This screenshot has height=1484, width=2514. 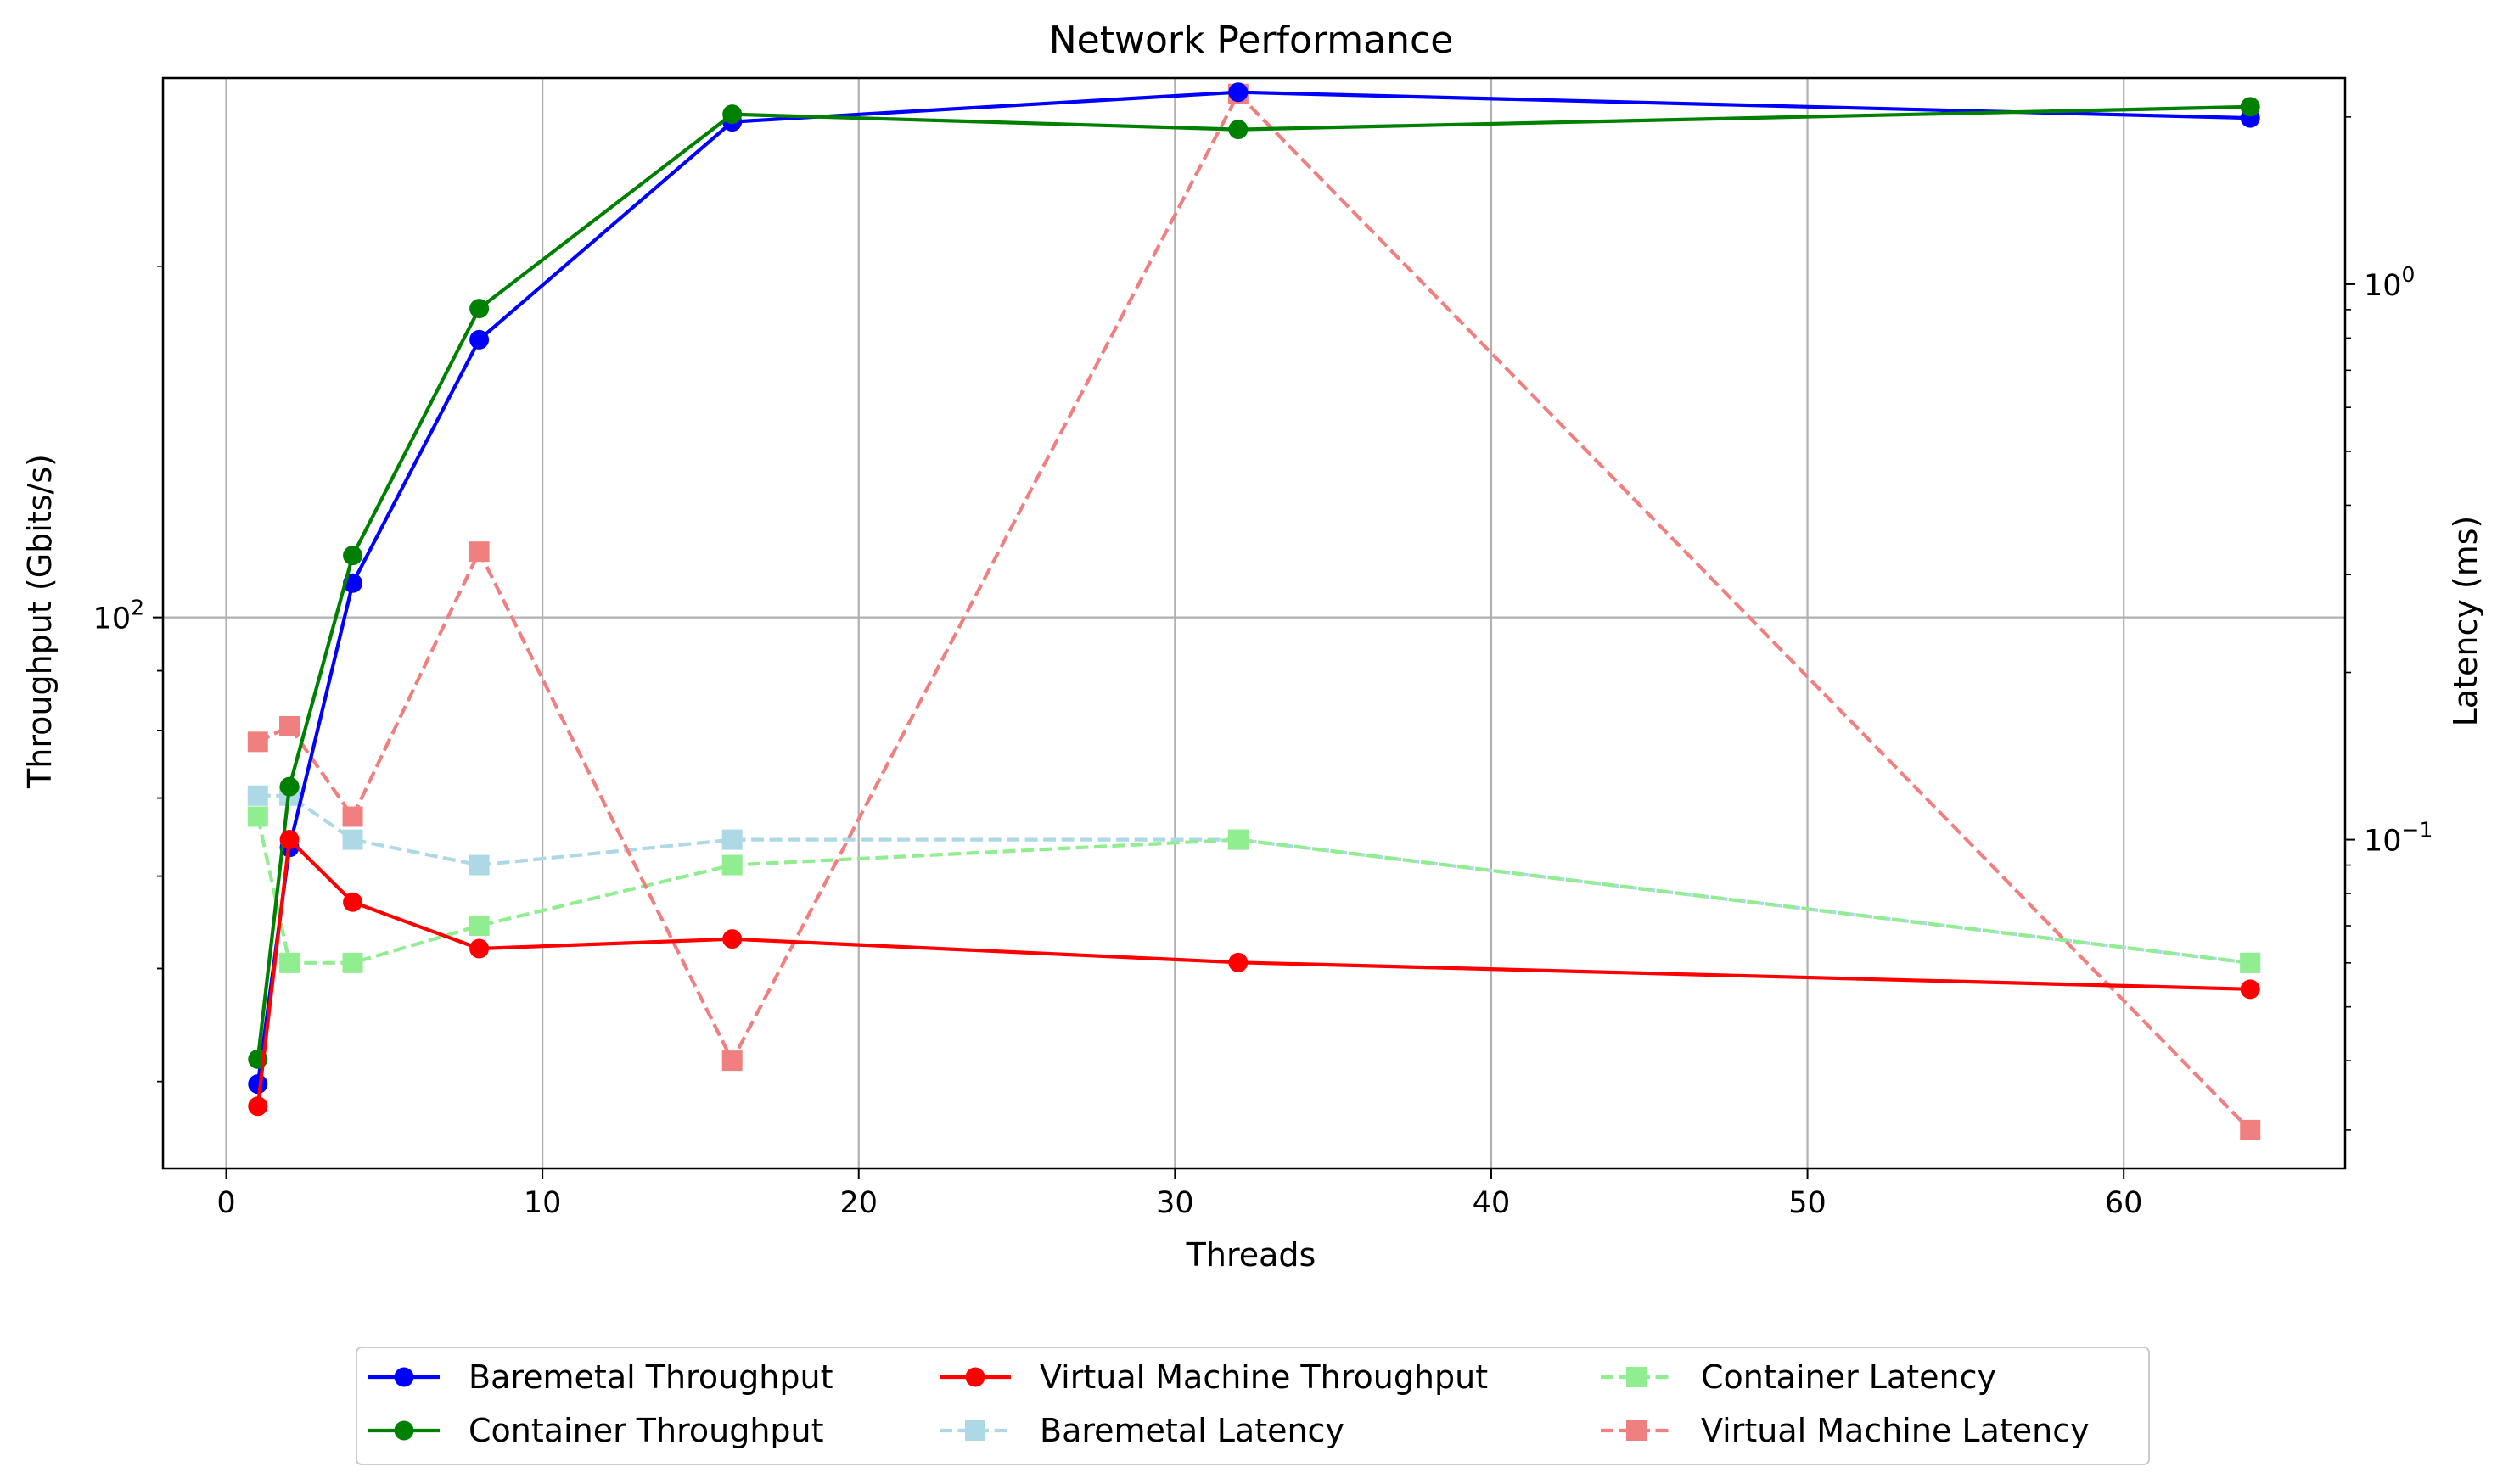 I want to click on x-tick-label: 50, so click(x=1807, y=1203).